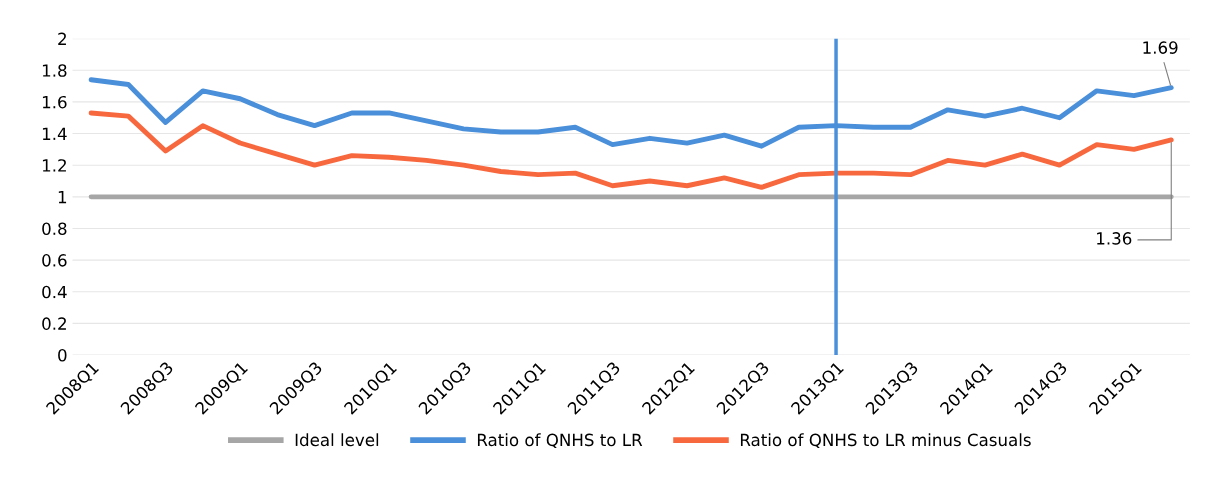 This screenshot has width=1208, height=483. Describe the element at coordinates (1160, 47) in the screenshot. I see `data-label: 1.69` at that location.